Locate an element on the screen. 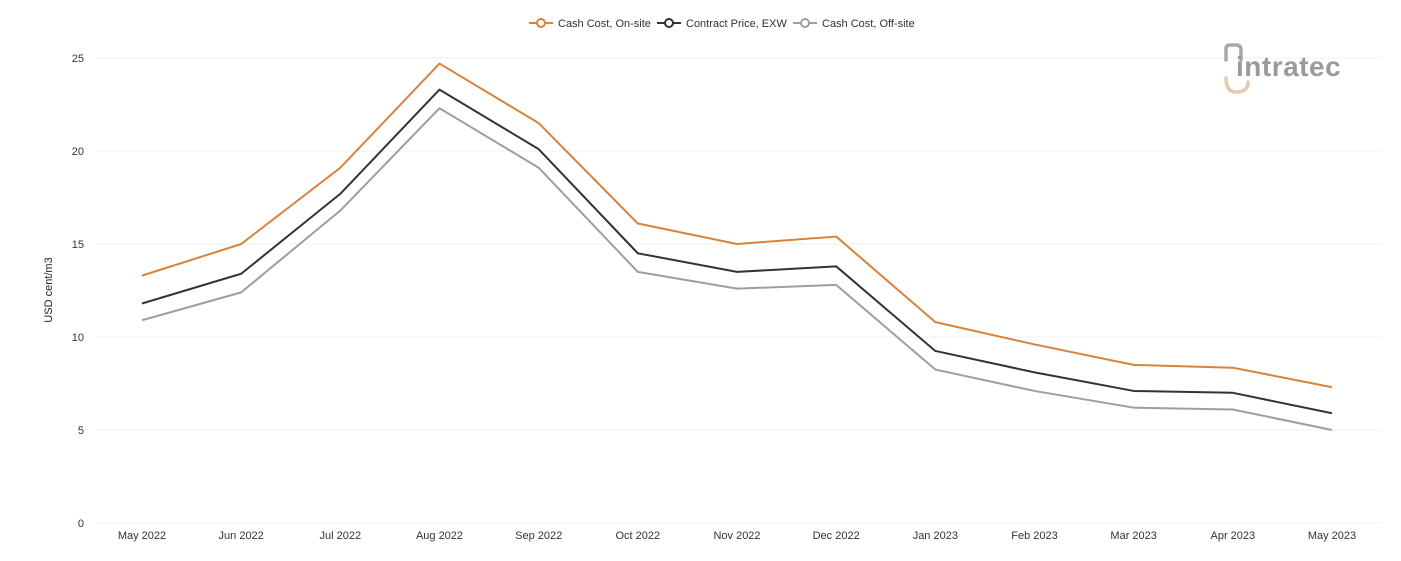 The image size is (1401, 561). legend-item: Cash Cost, Off-site is located at coordinates (854, 24).